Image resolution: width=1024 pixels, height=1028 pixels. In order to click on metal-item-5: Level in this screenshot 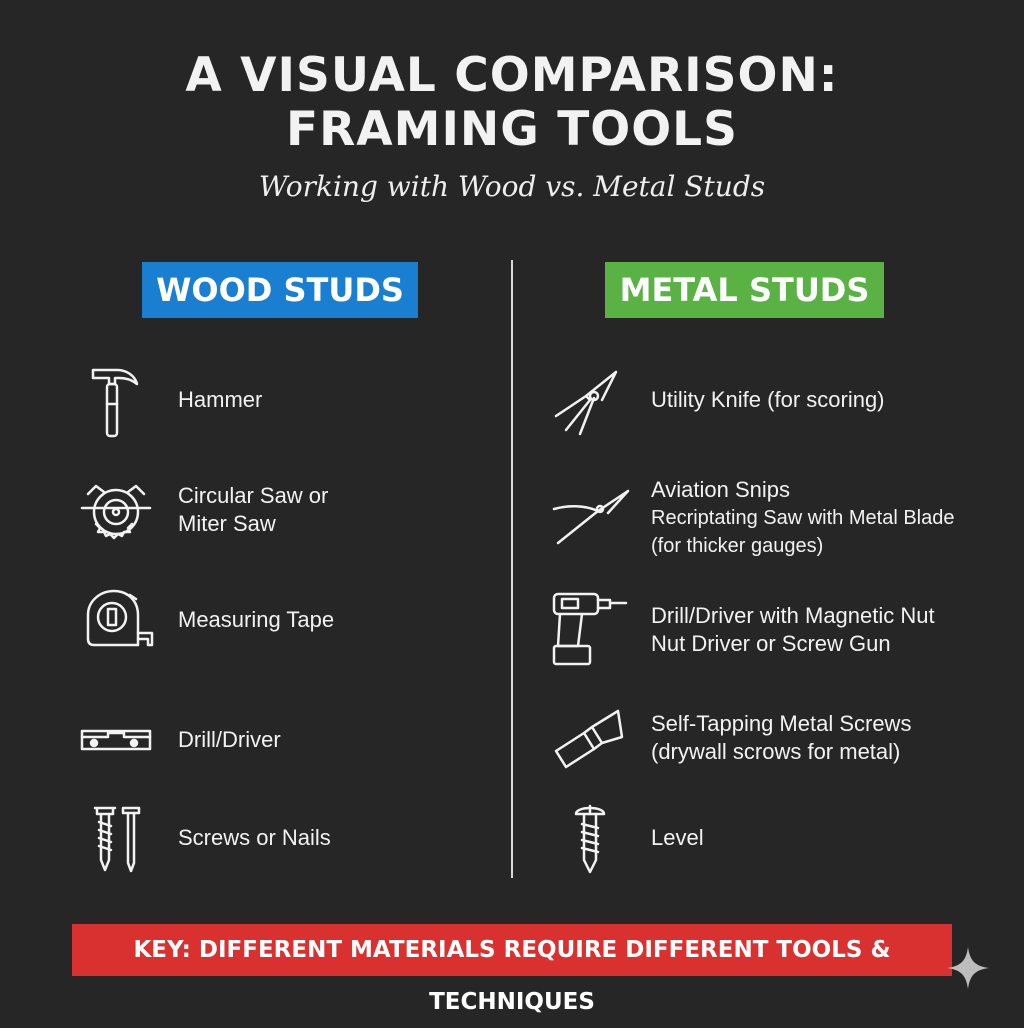, I will do `click(627, 838)`.